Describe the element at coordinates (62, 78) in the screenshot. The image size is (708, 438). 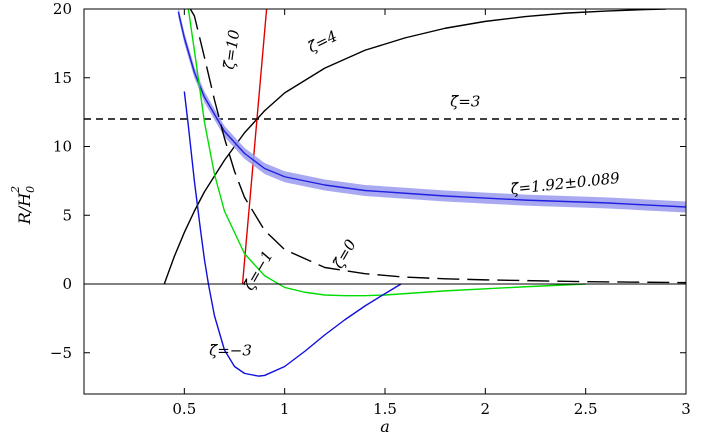
I see `y-tick-label: 15` at that location.